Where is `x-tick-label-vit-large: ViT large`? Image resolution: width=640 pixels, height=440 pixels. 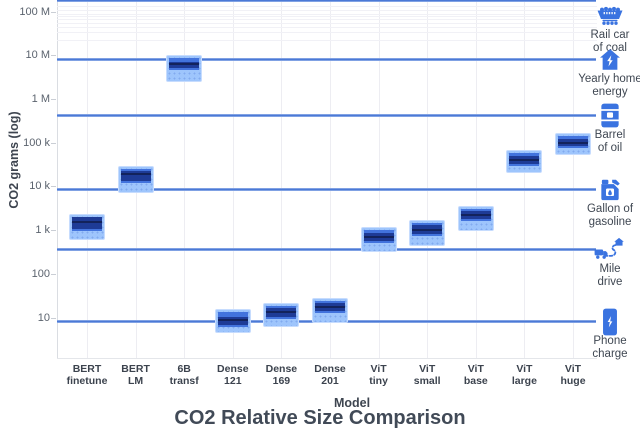
x-tick-label-vit-large: ViT large is located at coordinates (524, 375).